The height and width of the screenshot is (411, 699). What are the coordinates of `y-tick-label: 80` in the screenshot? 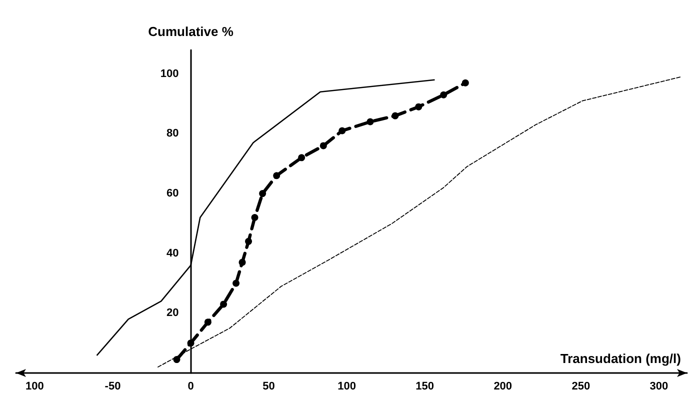 It's located at (172, 134).